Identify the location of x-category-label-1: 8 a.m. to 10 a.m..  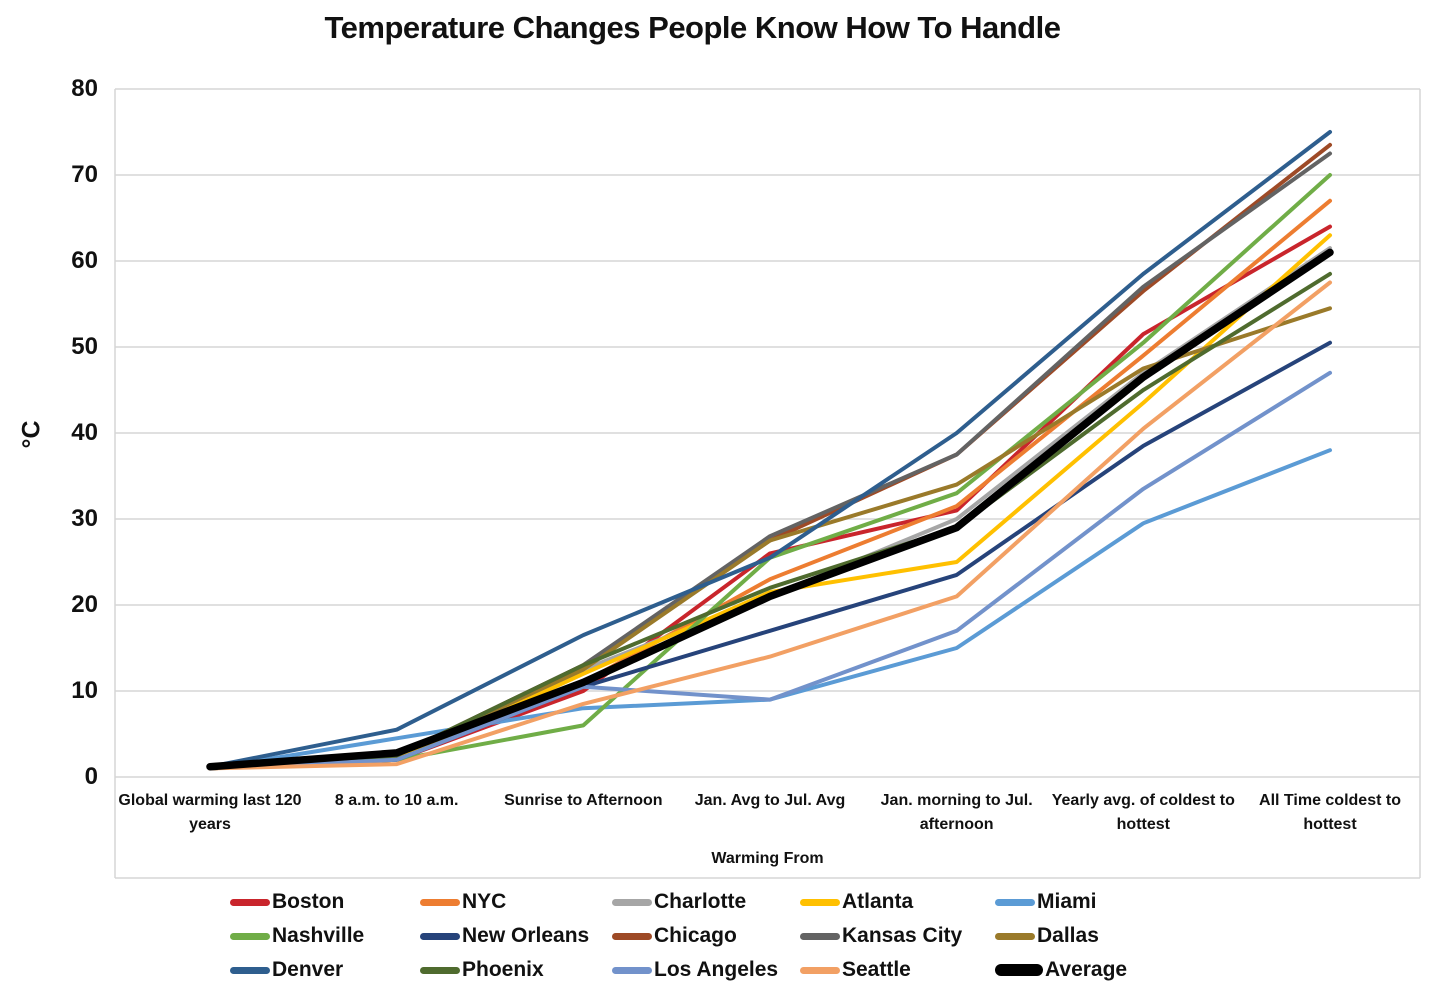
(396, 800).